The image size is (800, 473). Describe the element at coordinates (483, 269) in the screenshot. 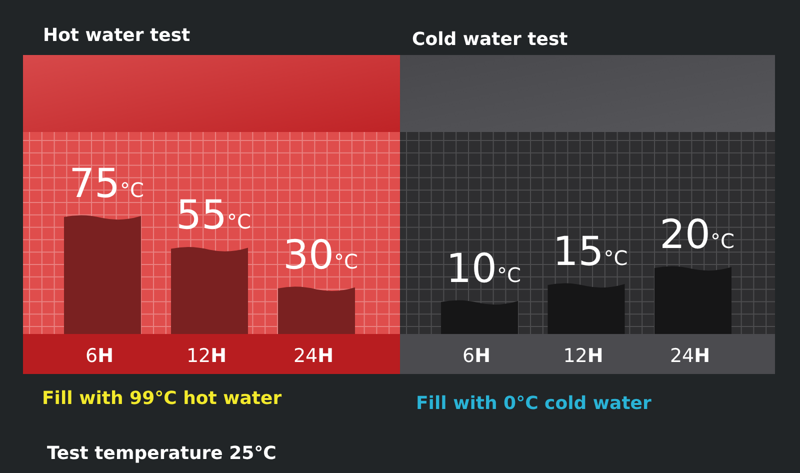

I see `data-label: 10°C` at that location.